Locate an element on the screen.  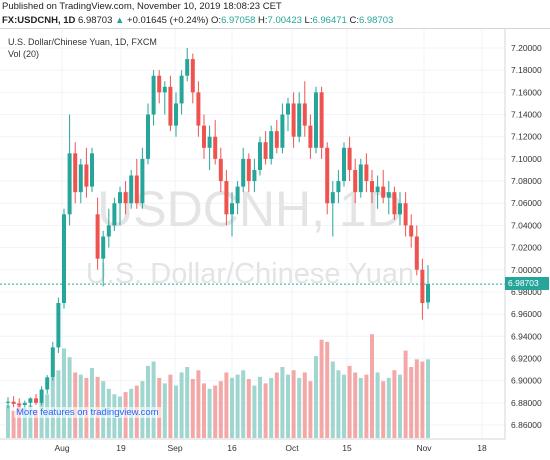
price-tick-label: 7.04000 is located at coordinates (526, 225).